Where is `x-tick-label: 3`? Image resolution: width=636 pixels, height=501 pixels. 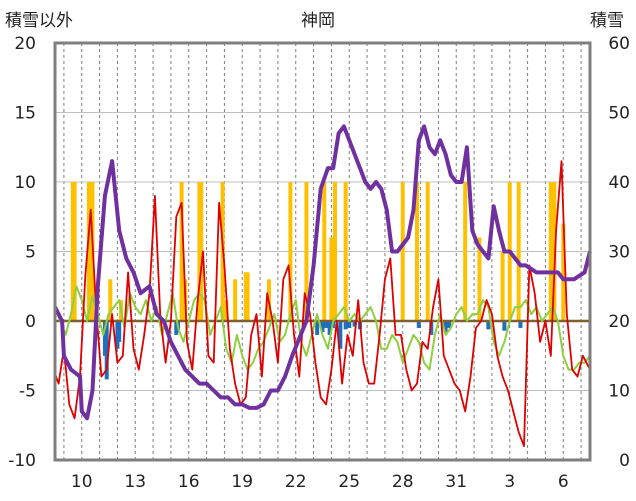
x-tick-label: 3 is located at coordinates (509, 482).